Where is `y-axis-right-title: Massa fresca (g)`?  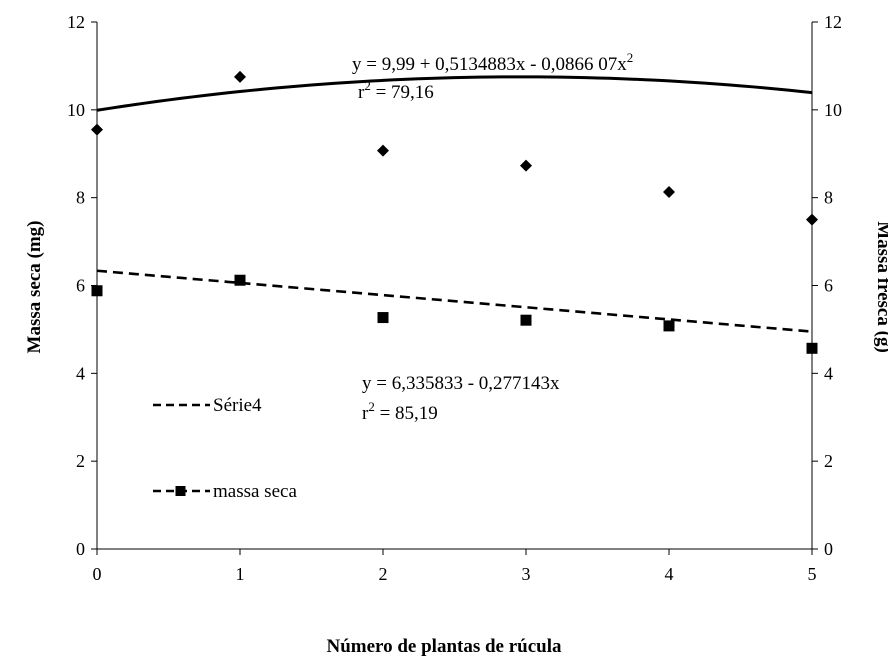
y-axis-right-title: Massa fresca (g) is located at coordinates (880, 287).